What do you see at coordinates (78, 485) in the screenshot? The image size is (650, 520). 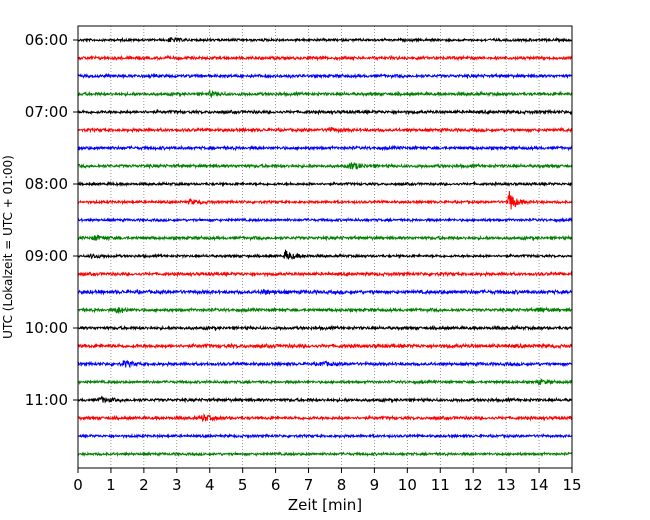 I see `x-tick-label: 0` at bounding box center [78, 485].